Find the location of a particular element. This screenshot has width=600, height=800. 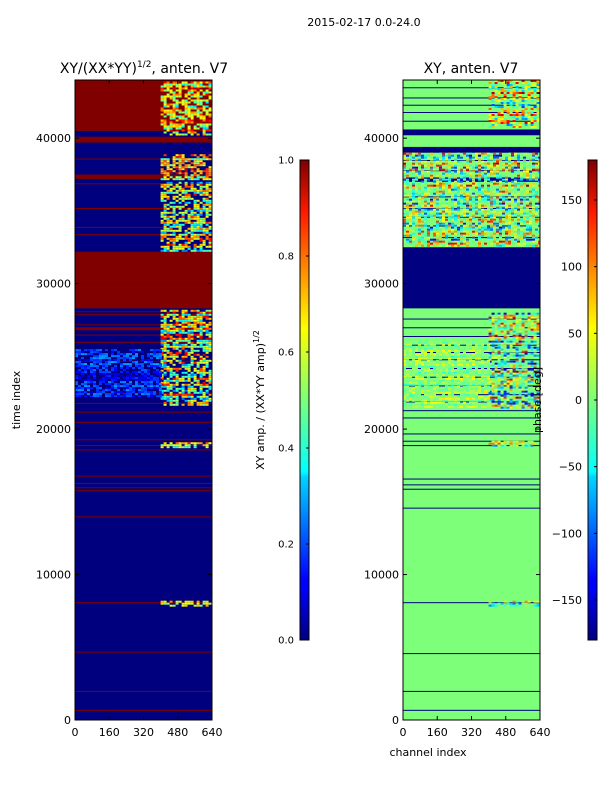

panel-phase-title: XY, anten. V7 is located at coordinates (471, 69).